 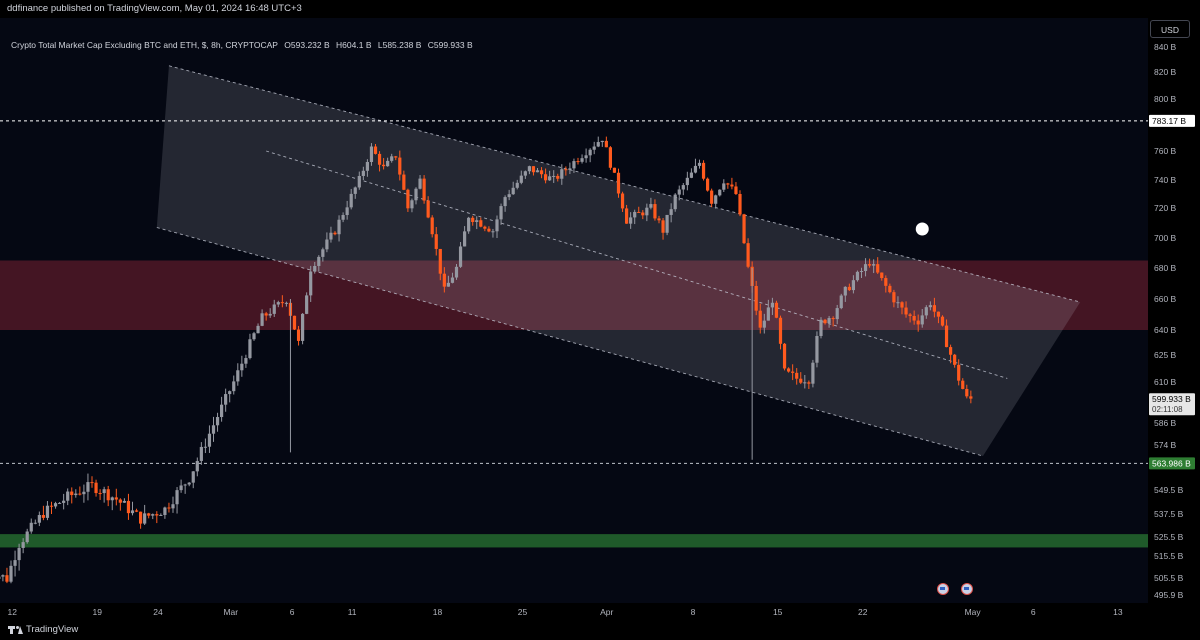 I want to click on price-tick-label: 549.5 B, so click(x=1169, y=490).